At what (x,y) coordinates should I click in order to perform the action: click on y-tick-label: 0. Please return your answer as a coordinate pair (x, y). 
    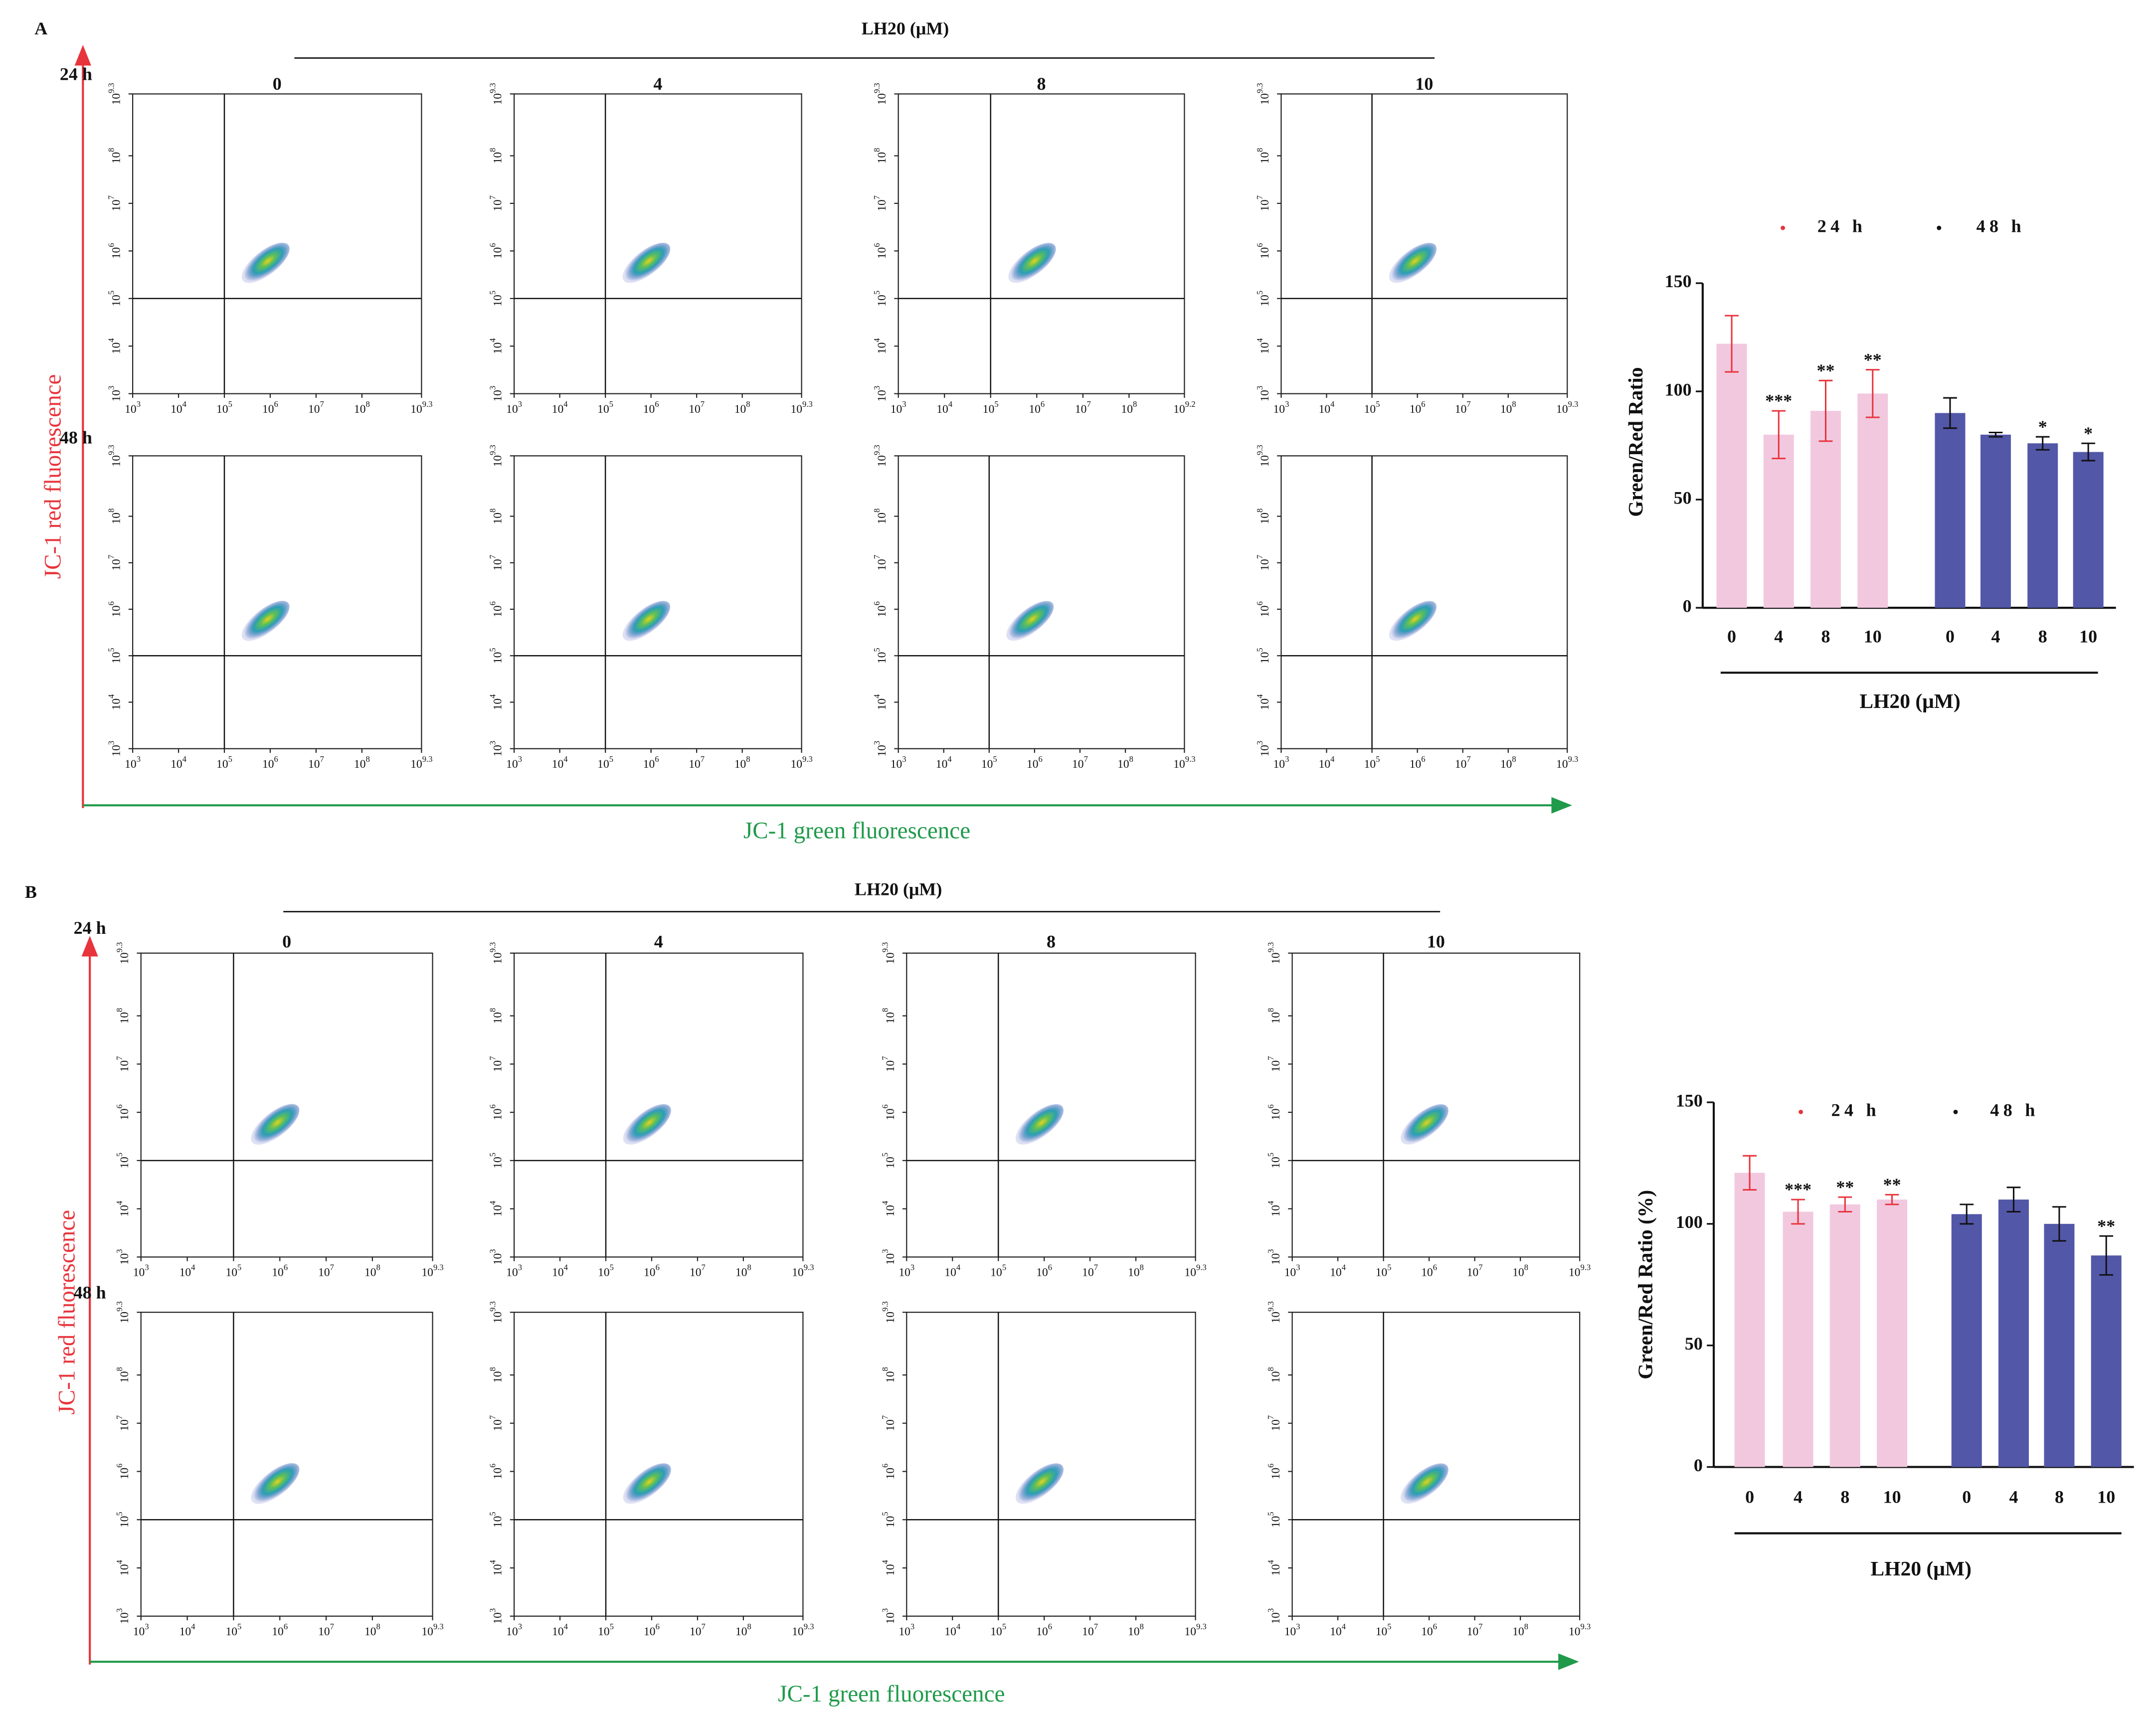
    Looking at the image, I should click on (1688, 606).